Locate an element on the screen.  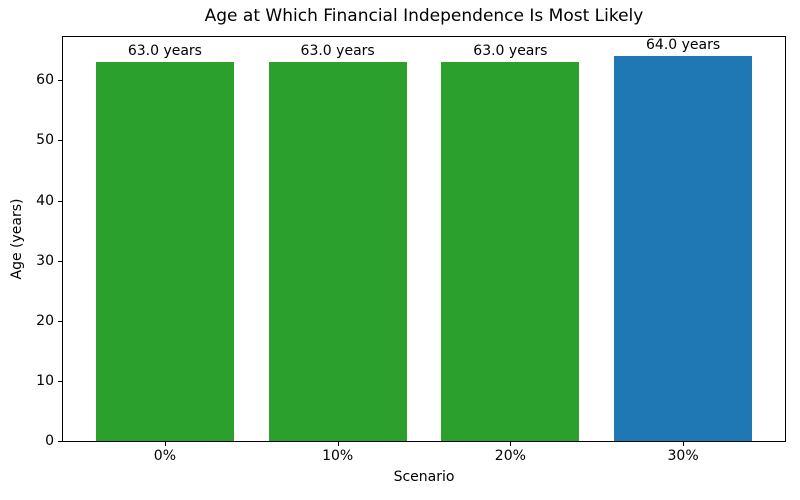
y-tick-label: 30 is located at coordinates (45, 260).